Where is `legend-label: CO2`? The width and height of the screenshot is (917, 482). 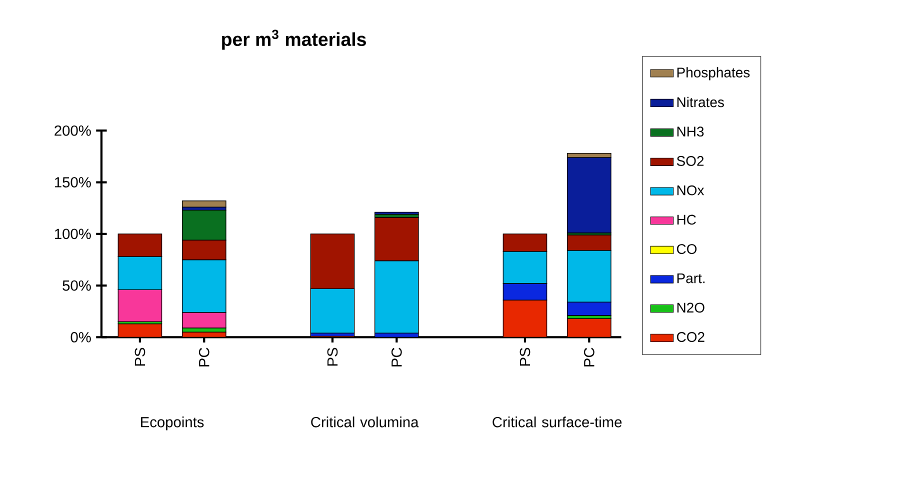 legend-label: CO2 is located at coordinates (690, 337).